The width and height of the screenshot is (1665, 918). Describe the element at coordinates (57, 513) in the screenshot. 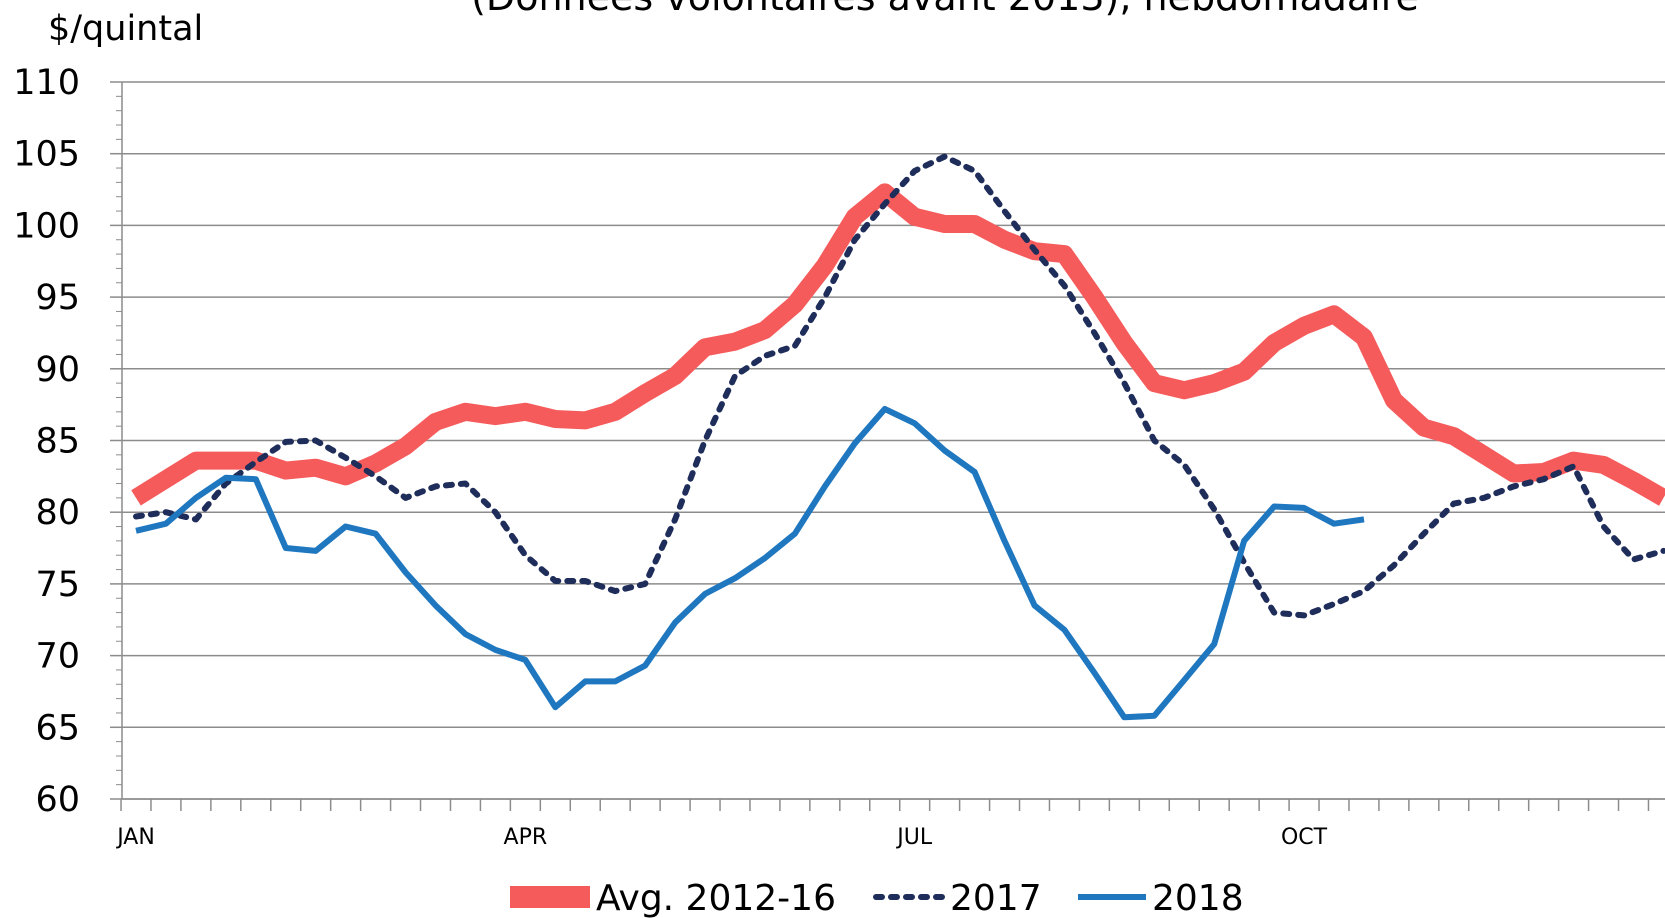

I see `y-tick-label: 80` at that location.